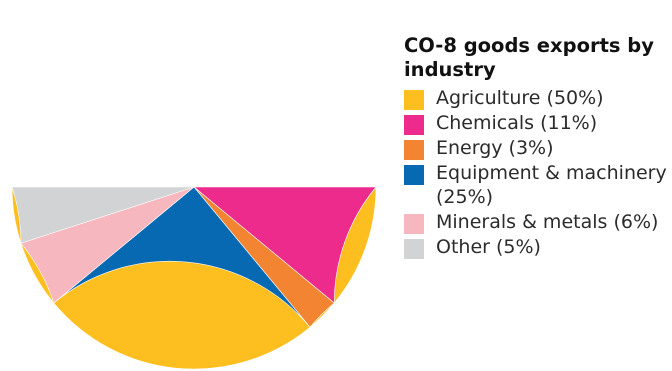 The image size is (672, 371). What do you see at coordinates (517, 123) in the screenshot?
I see `legend-label: Chemicals (11%)` at bounding box center [517, 123].